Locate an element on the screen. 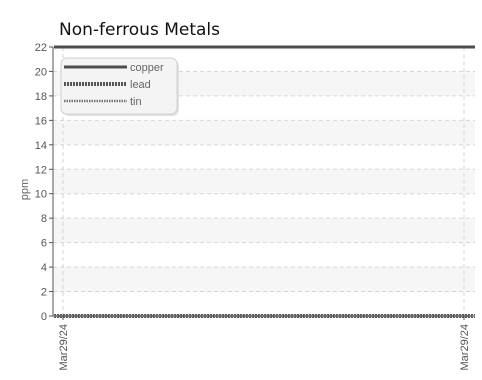 This screenshot has height=380, width=482. y-tick-label: 12 is located at coordinates (41, 170).